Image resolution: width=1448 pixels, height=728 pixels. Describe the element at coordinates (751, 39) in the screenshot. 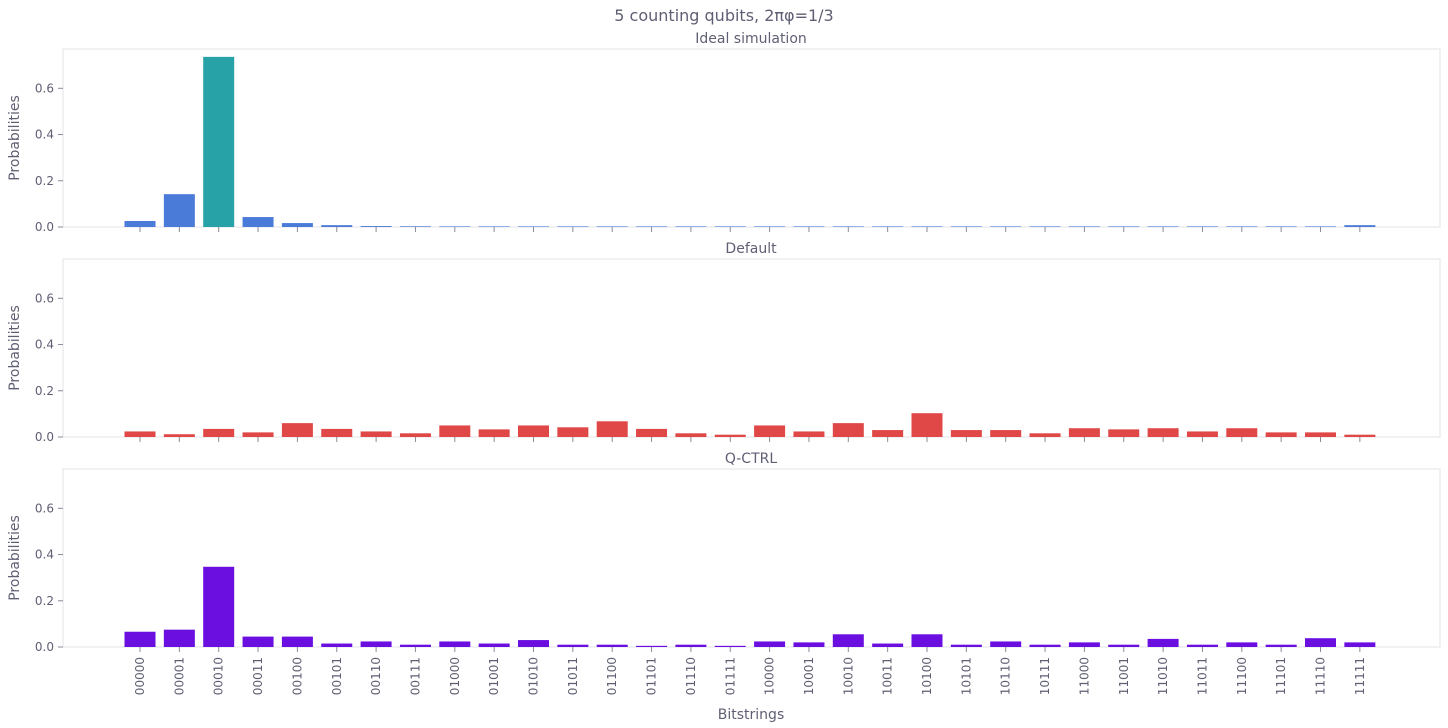

I see `panel-title: Ideal simulation` at that location.